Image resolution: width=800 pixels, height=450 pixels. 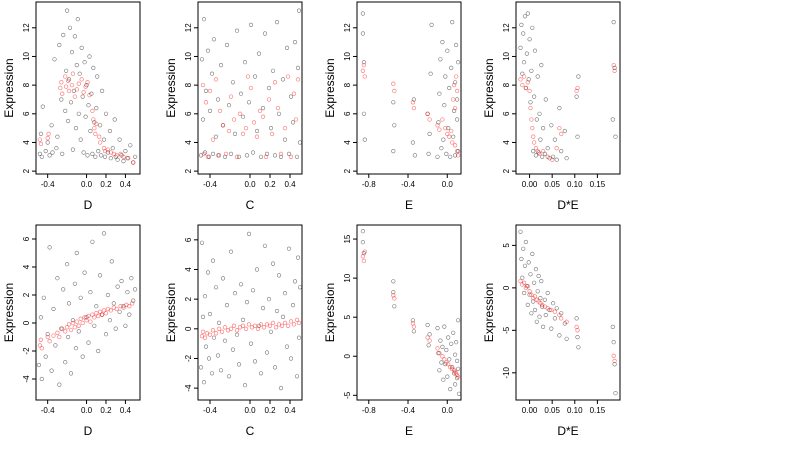 I want to click on x-tick-label: 0.2, so click(x=106, y=184).